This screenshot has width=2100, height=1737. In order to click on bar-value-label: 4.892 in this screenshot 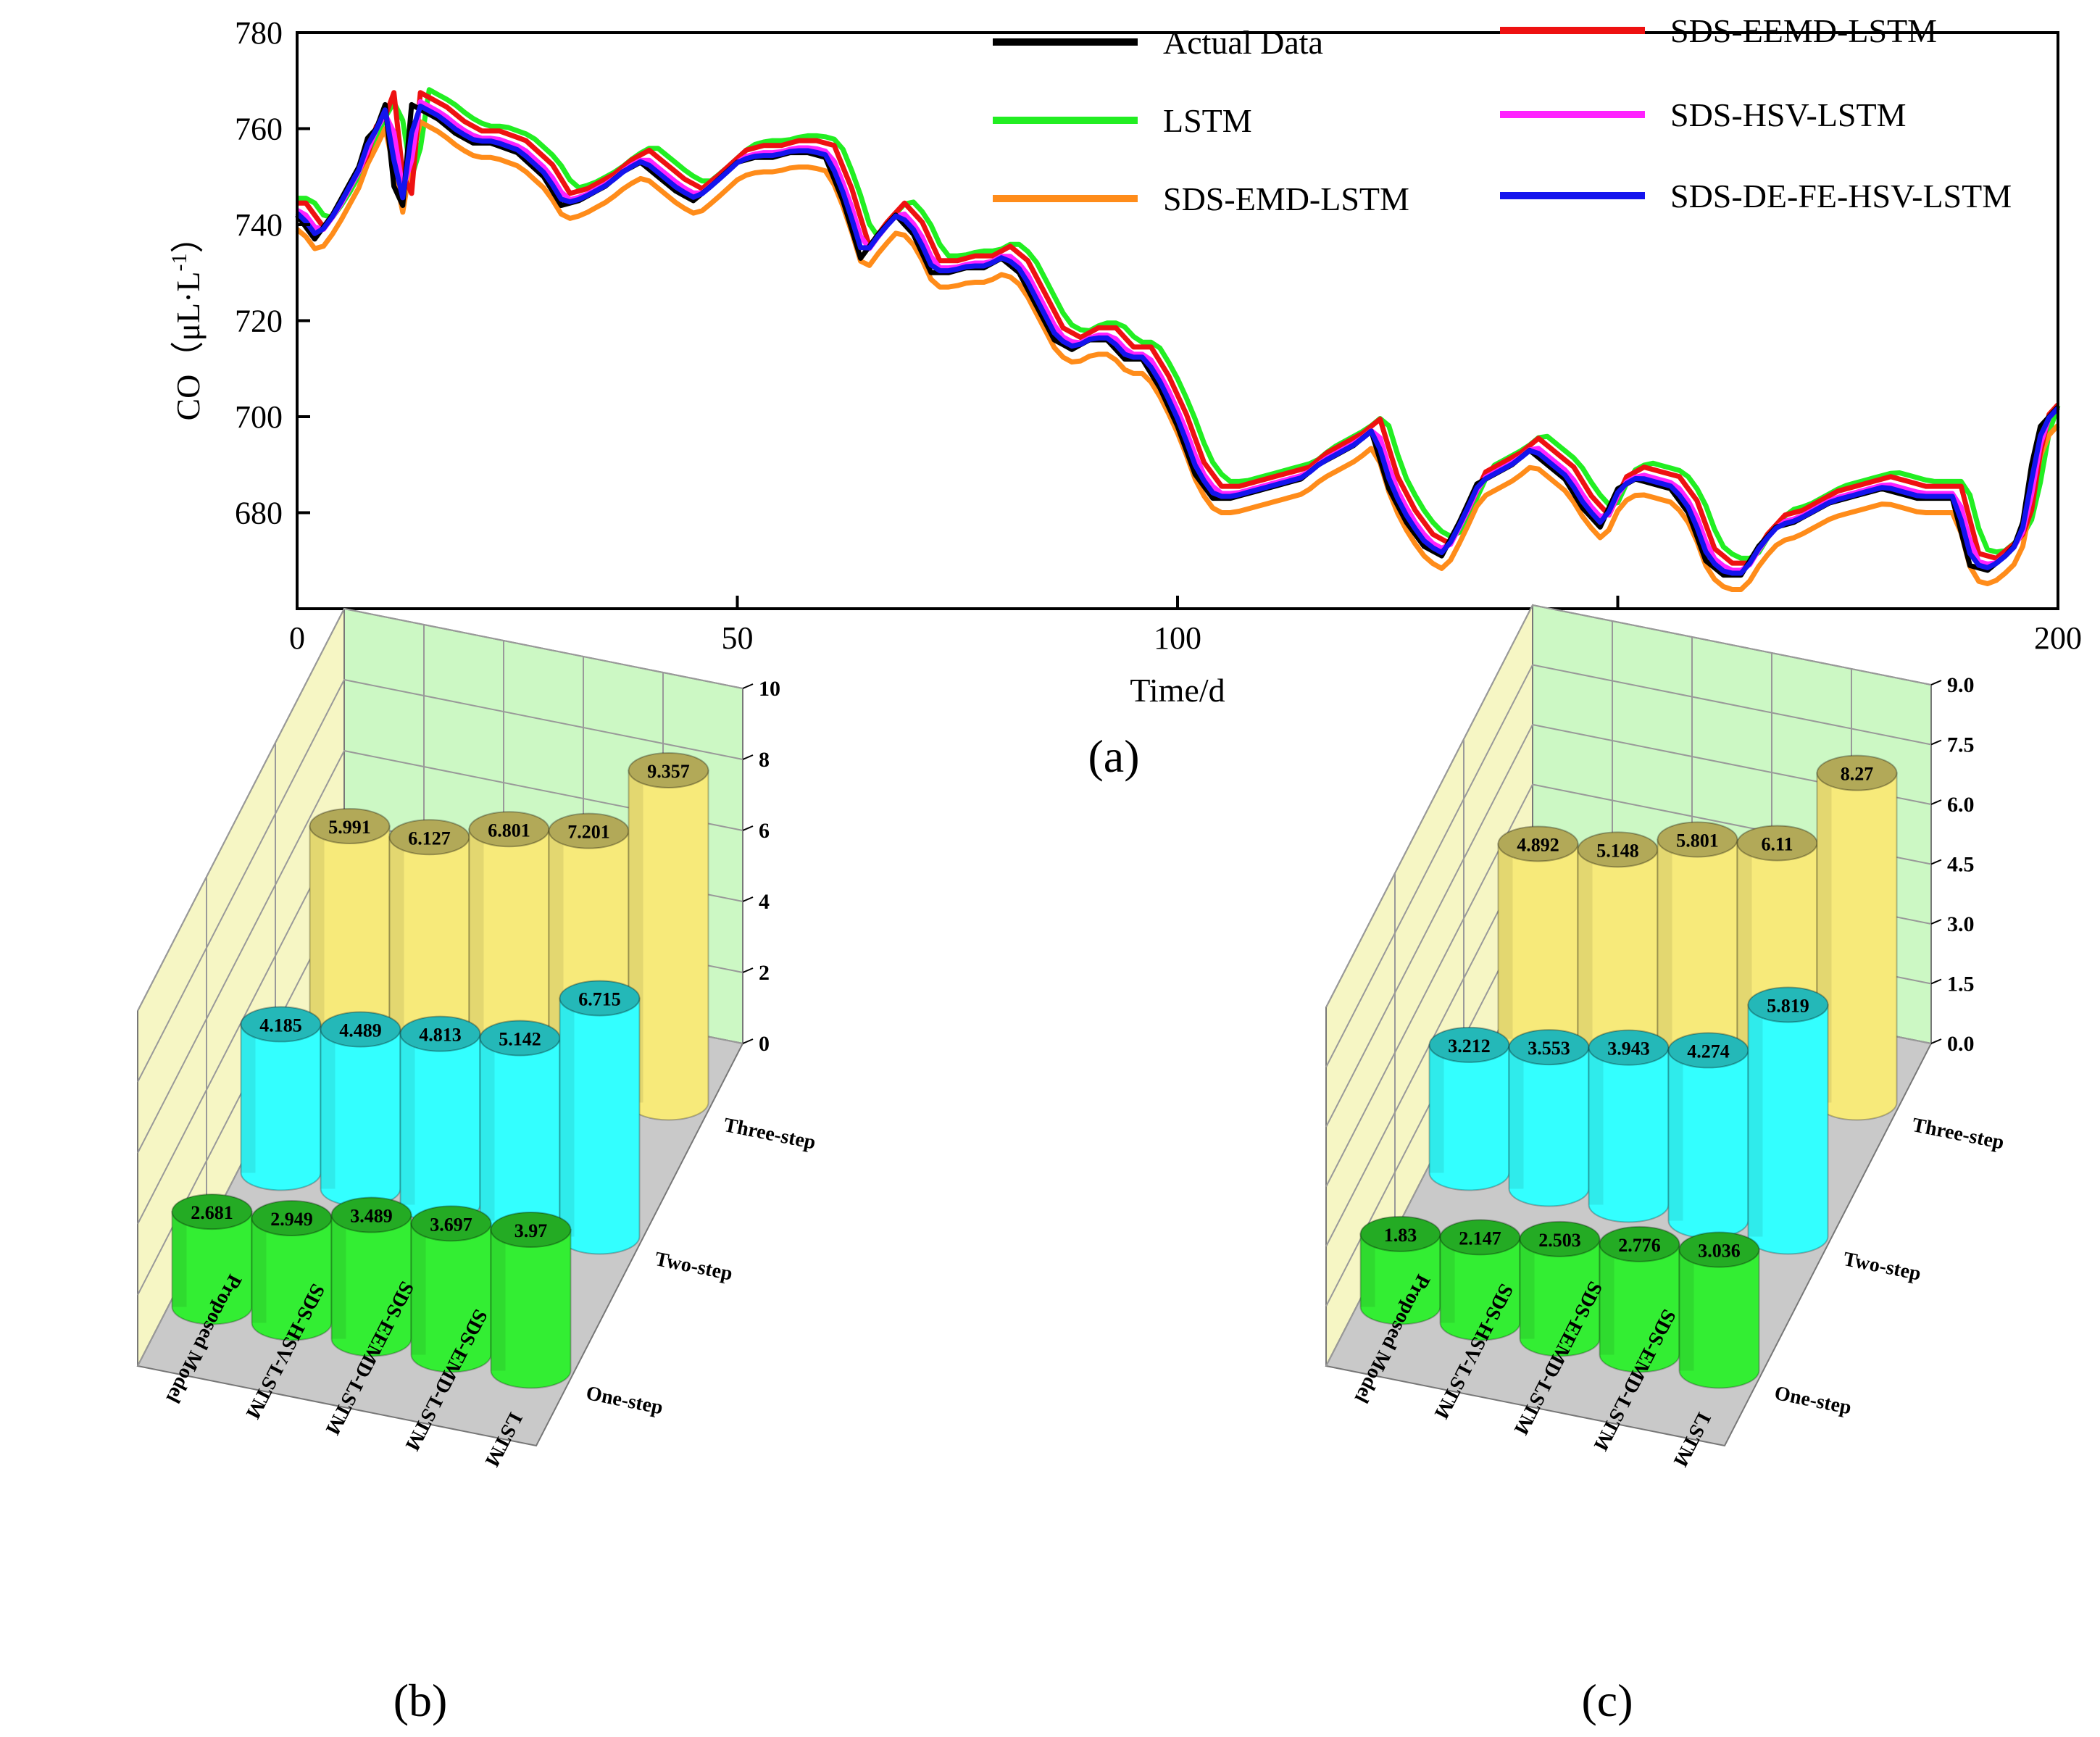, I will do `click(1538, 844)`.